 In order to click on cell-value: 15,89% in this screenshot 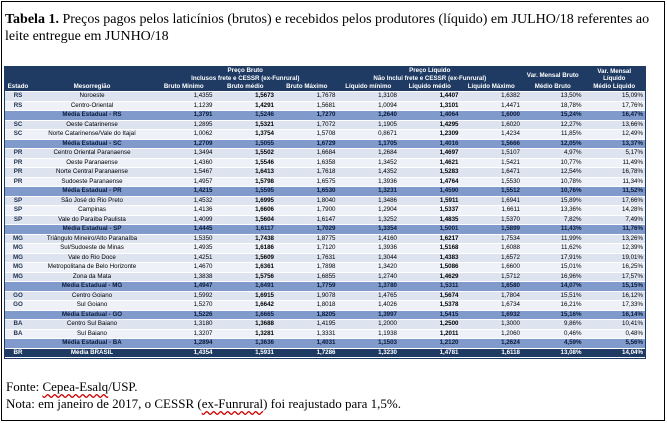, I will do `click(553, 201)`.